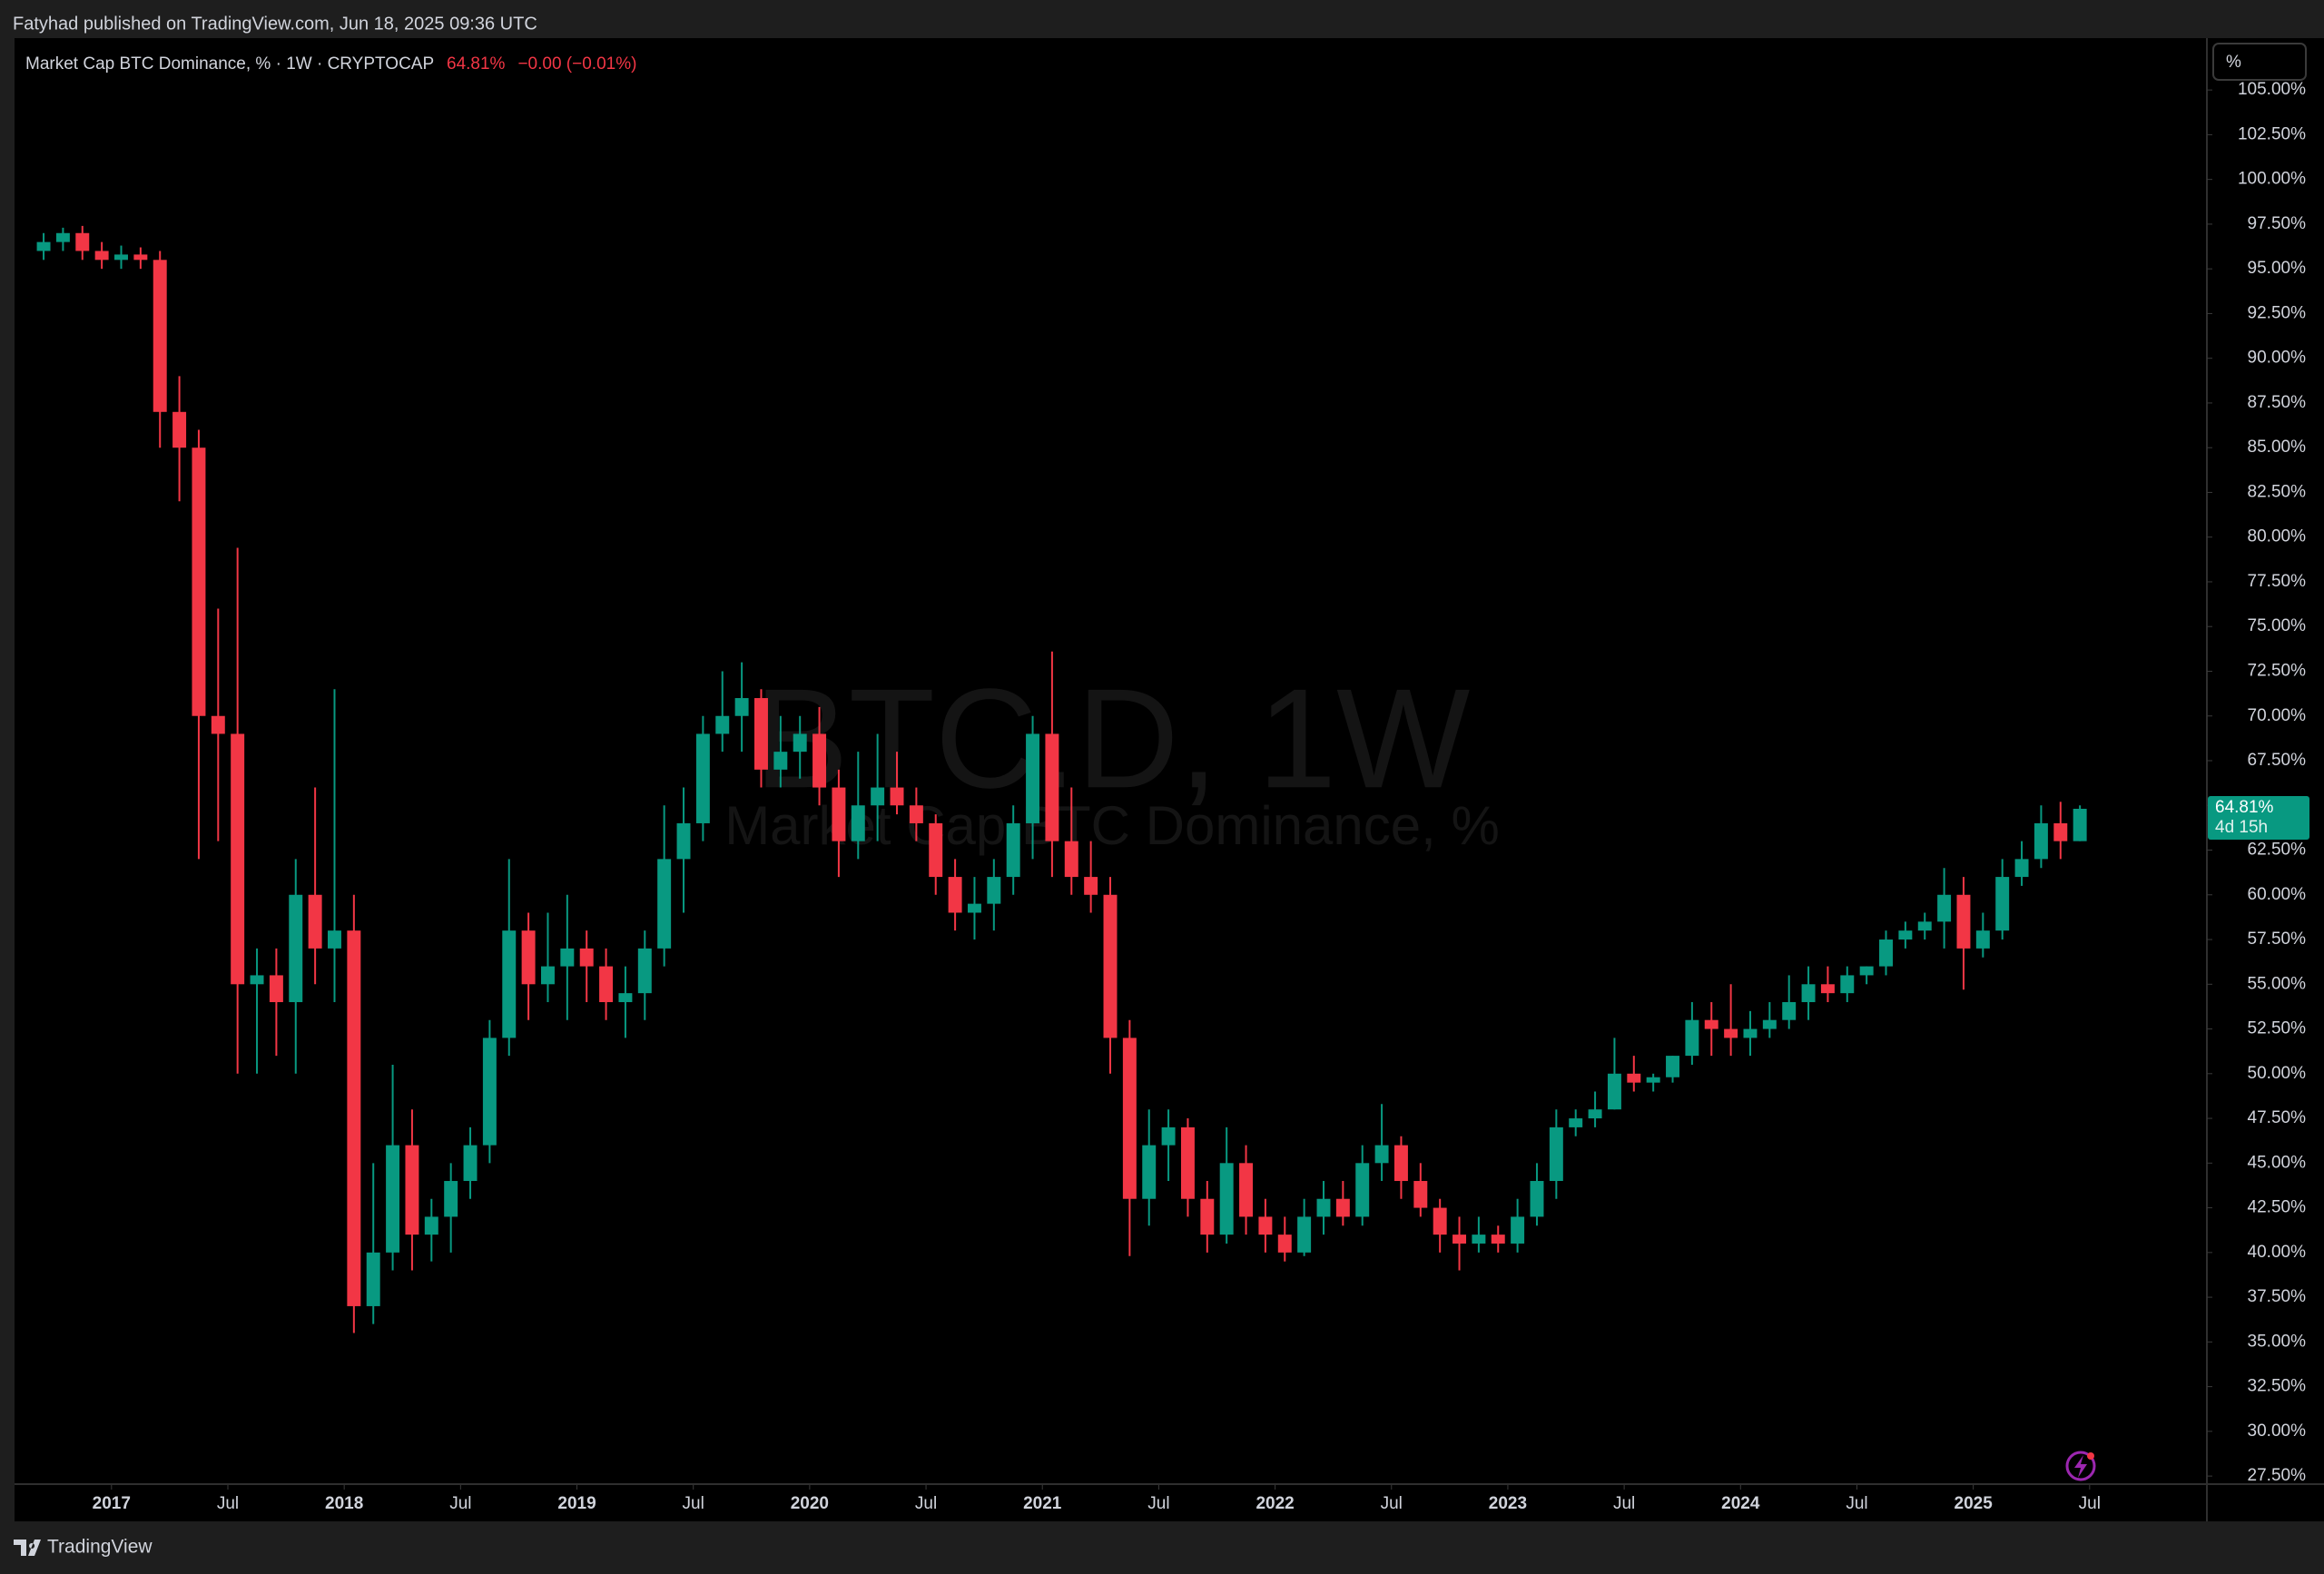 The width and height of the screenshot is (2324, 1574). I want to click on y-tick-label: 67.50%, so click(2277, 760).